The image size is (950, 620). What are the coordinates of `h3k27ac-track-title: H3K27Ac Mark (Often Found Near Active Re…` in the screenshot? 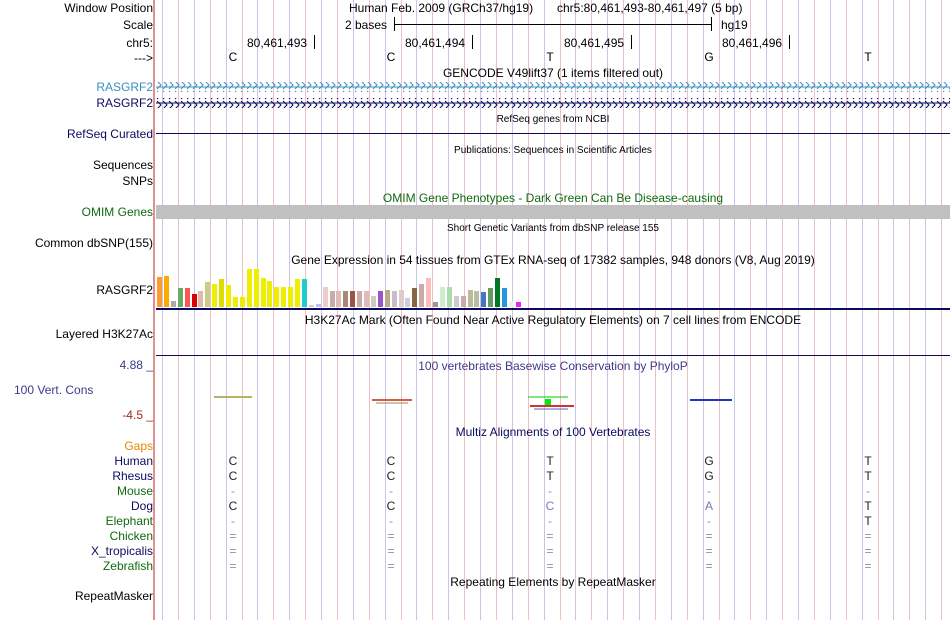 It's located at (553, 320).